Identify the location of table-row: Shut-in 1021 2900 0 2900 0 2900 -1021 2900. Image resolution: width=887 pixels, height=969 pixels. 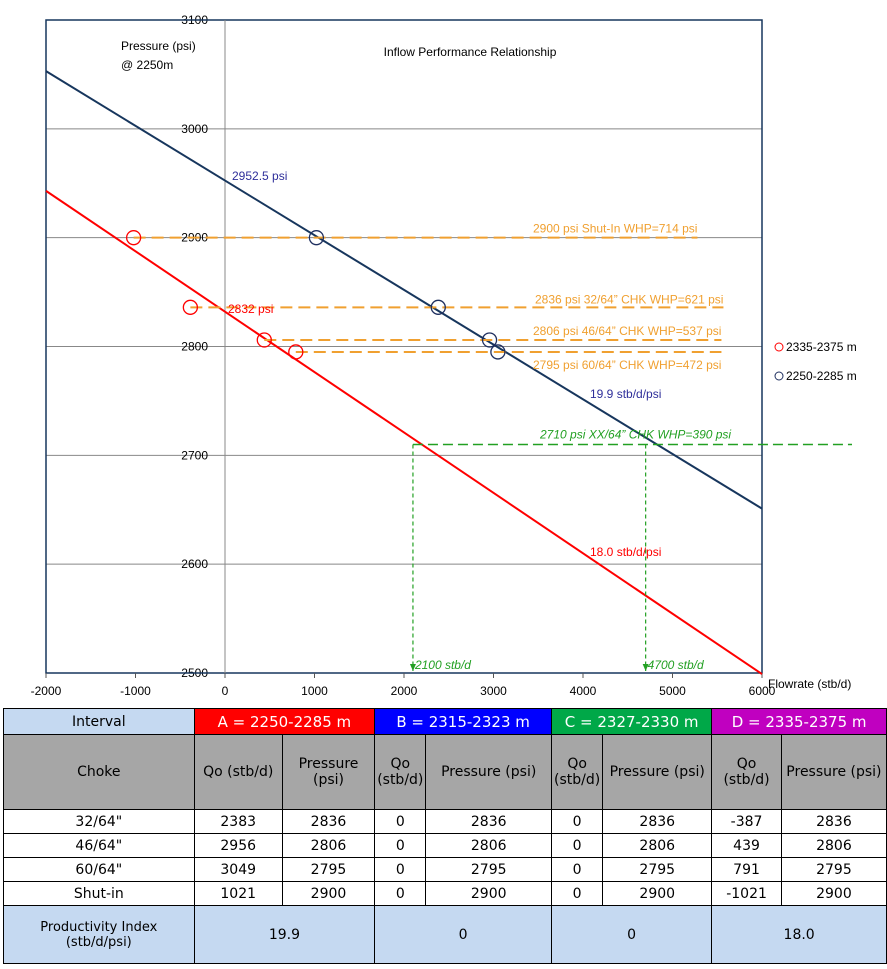
(445, 893).